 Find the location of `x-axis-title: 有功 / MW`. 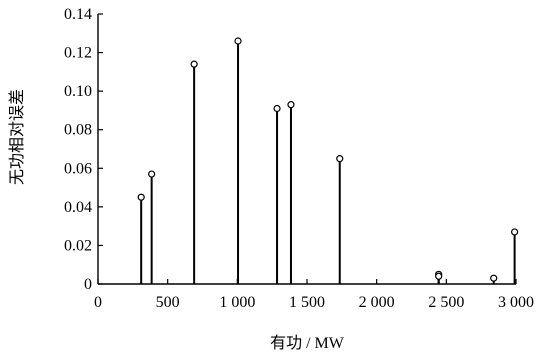

x-axis-title: 有功 / MW is located at coordinates (307, 343).